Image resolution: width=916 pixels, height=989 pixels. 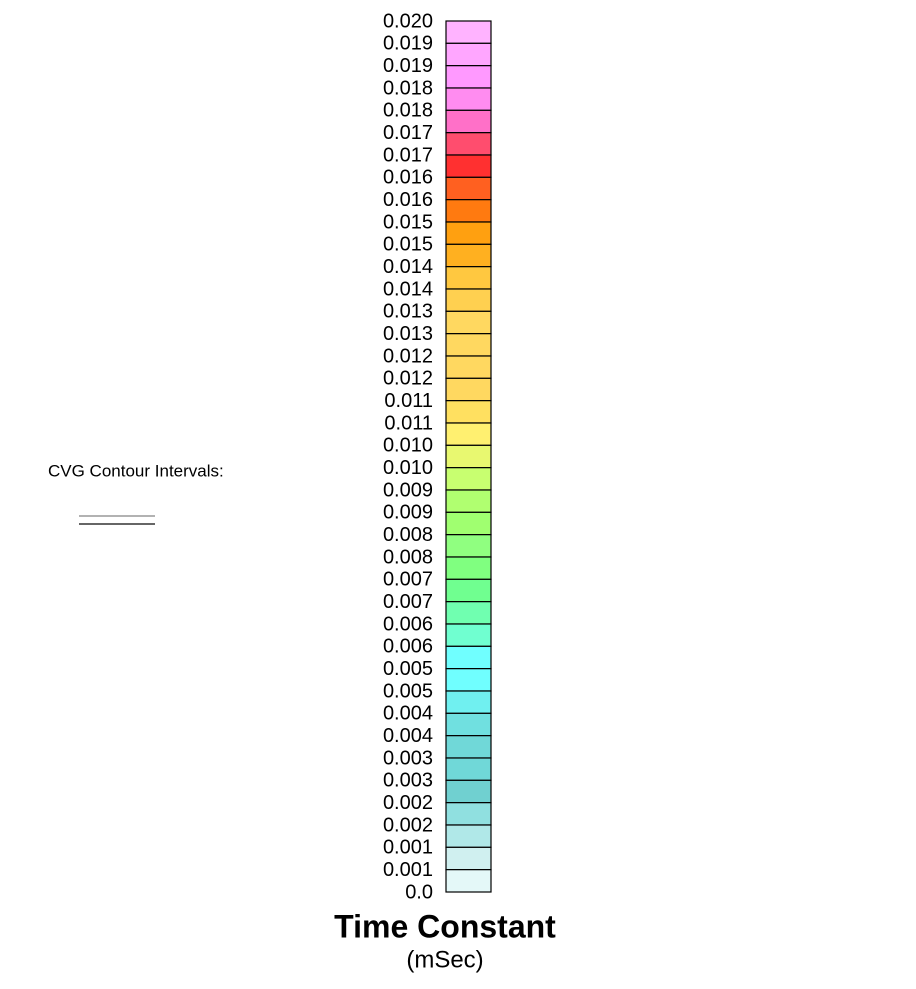 What do you see at coordinates (444, 959) in the screenshot?
I see `legend-unit: (mSec)` at bounding box center [444, 959].